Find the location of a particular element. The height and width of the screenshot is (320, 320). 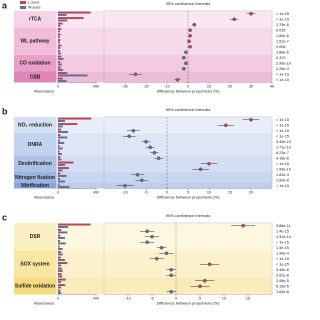

p-value: 3.48e-5 is located at coordinates (282, 281).